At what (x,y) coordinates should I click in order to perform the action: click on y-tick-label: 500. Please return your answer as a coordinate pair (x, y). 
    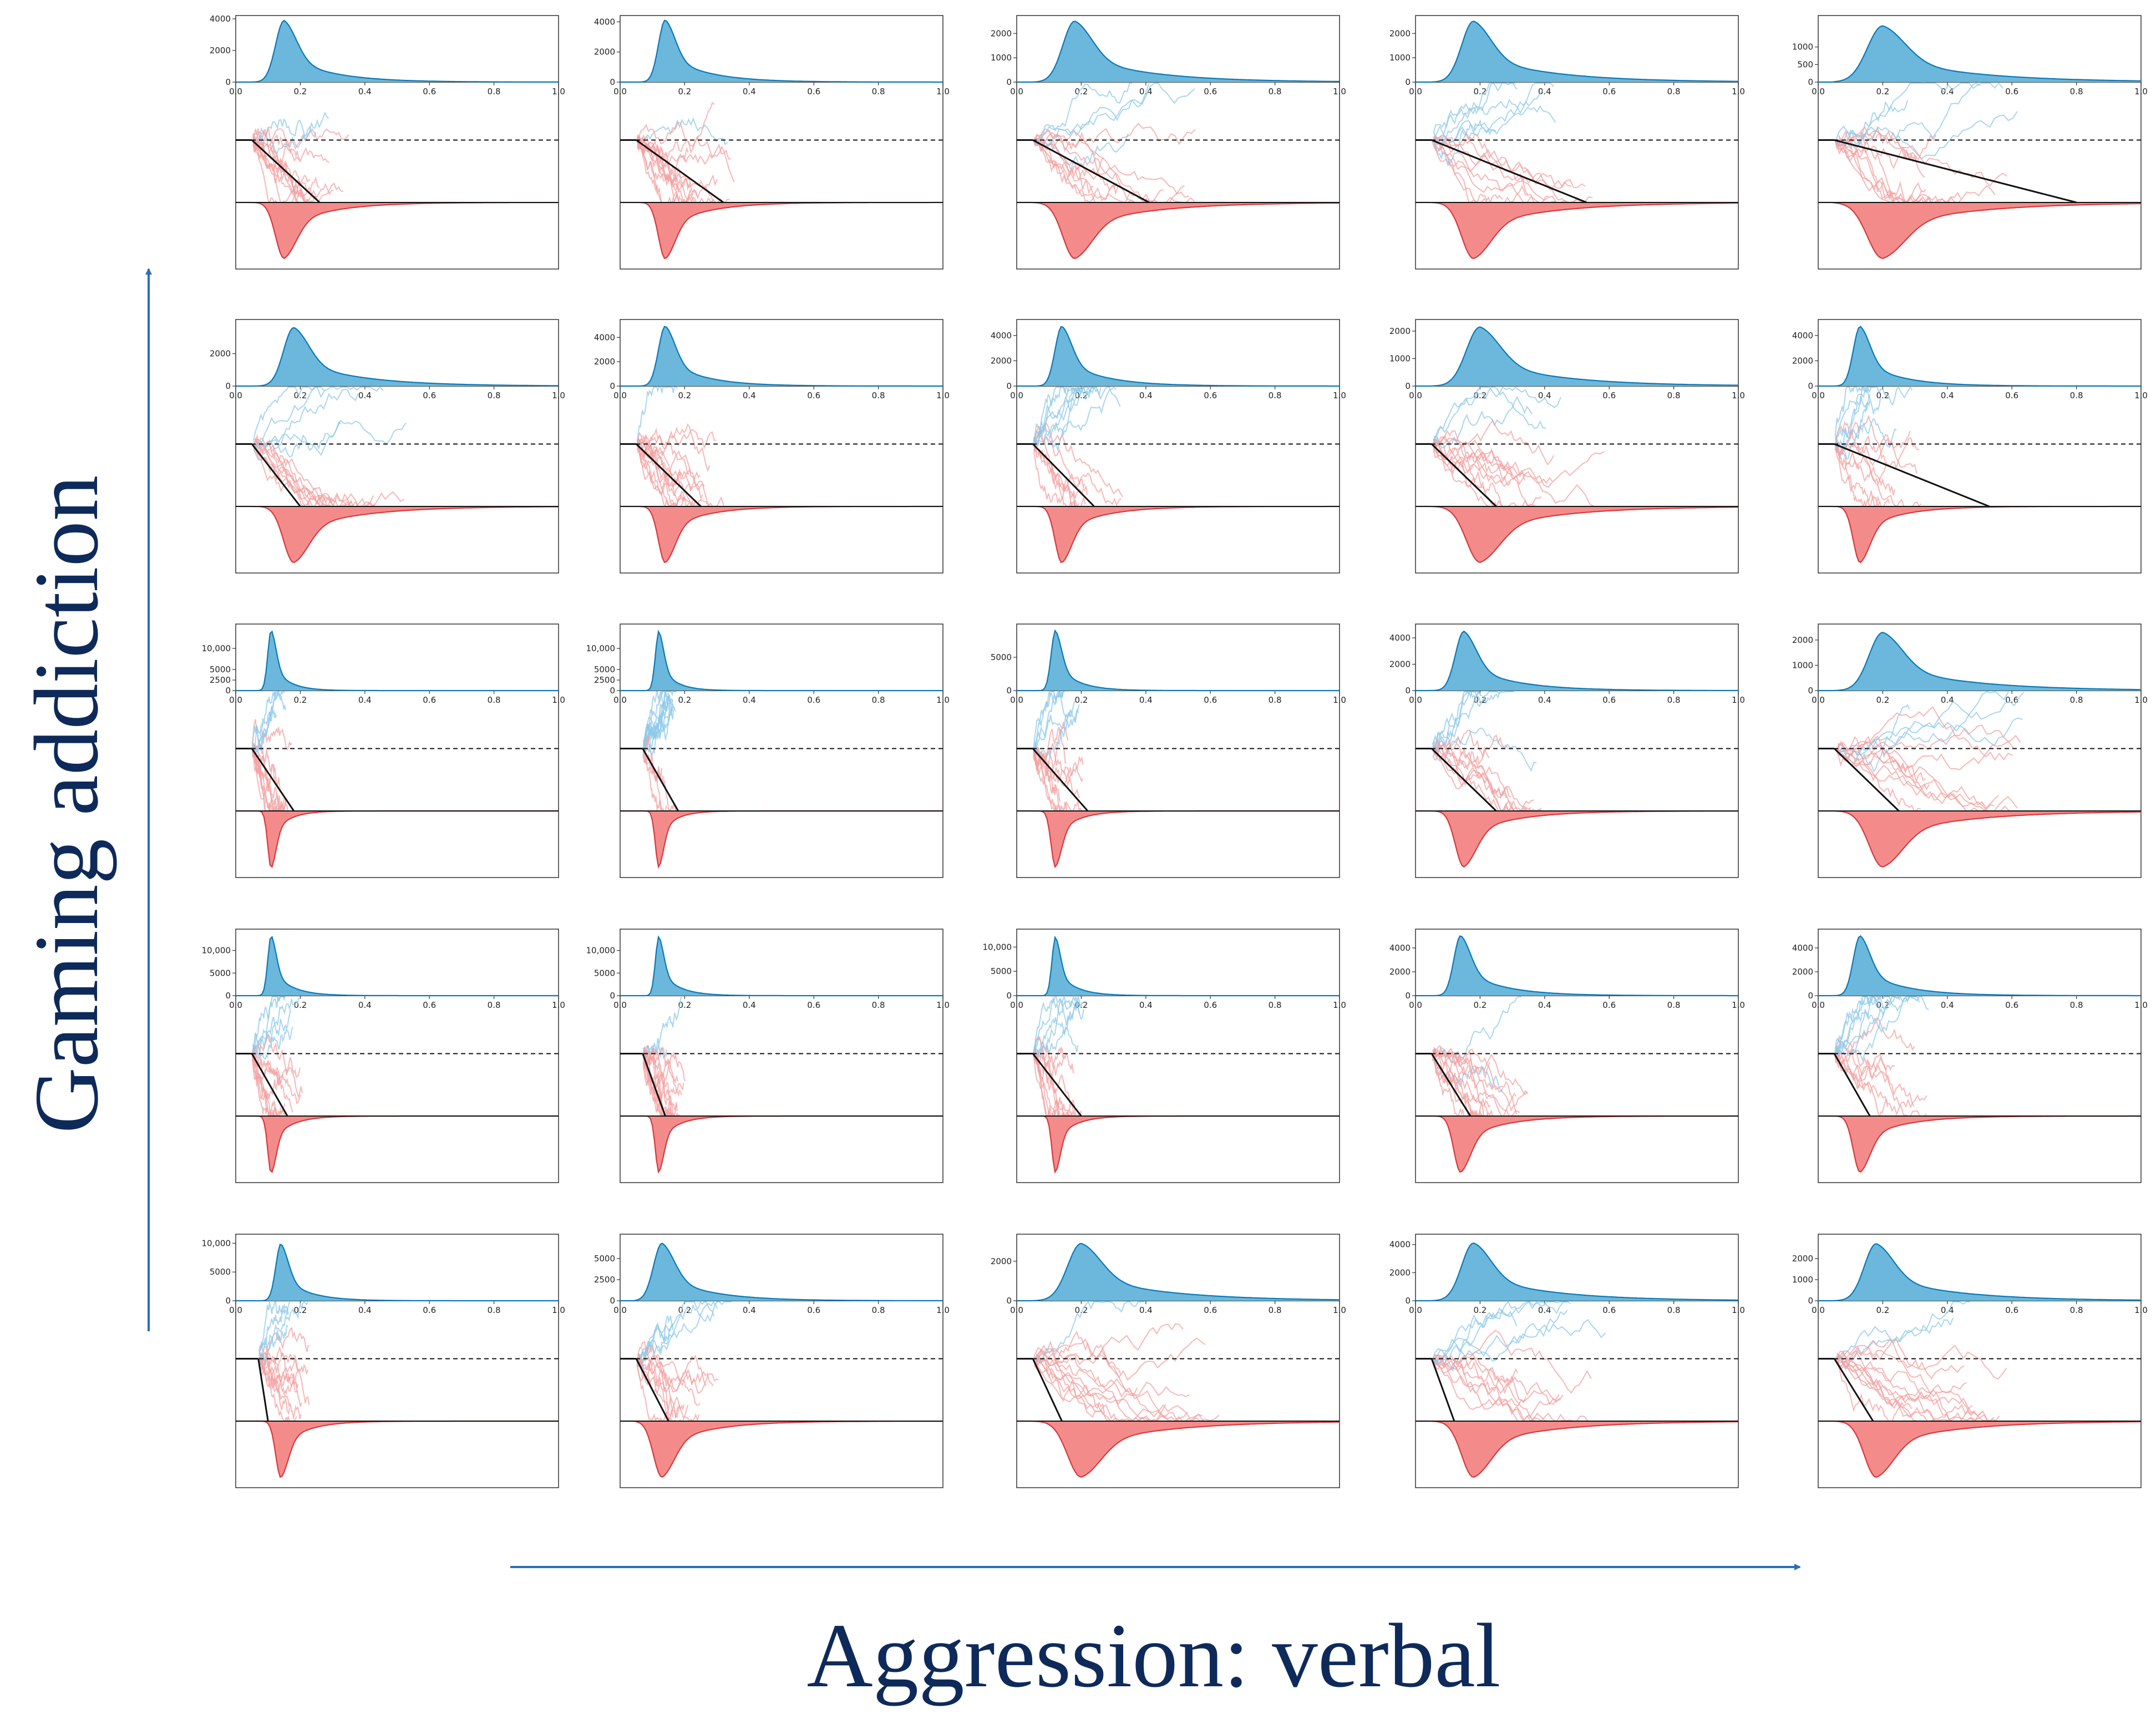
    Looking at the image, I should click on (1805, 64).